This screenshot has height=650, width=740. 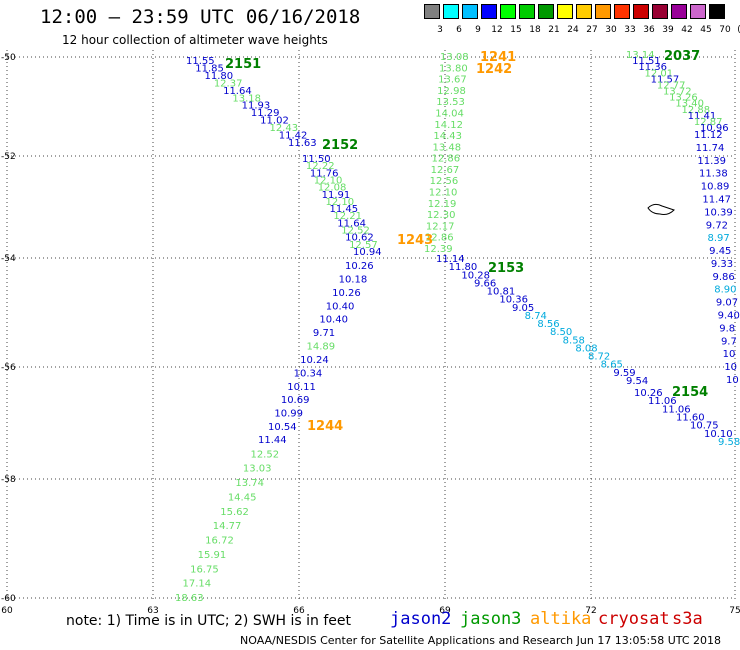 What do you see at coordinates (454, 57) in the screenshot?
I see `swh-value-label: 13.08` at bounding box center [454, 57].